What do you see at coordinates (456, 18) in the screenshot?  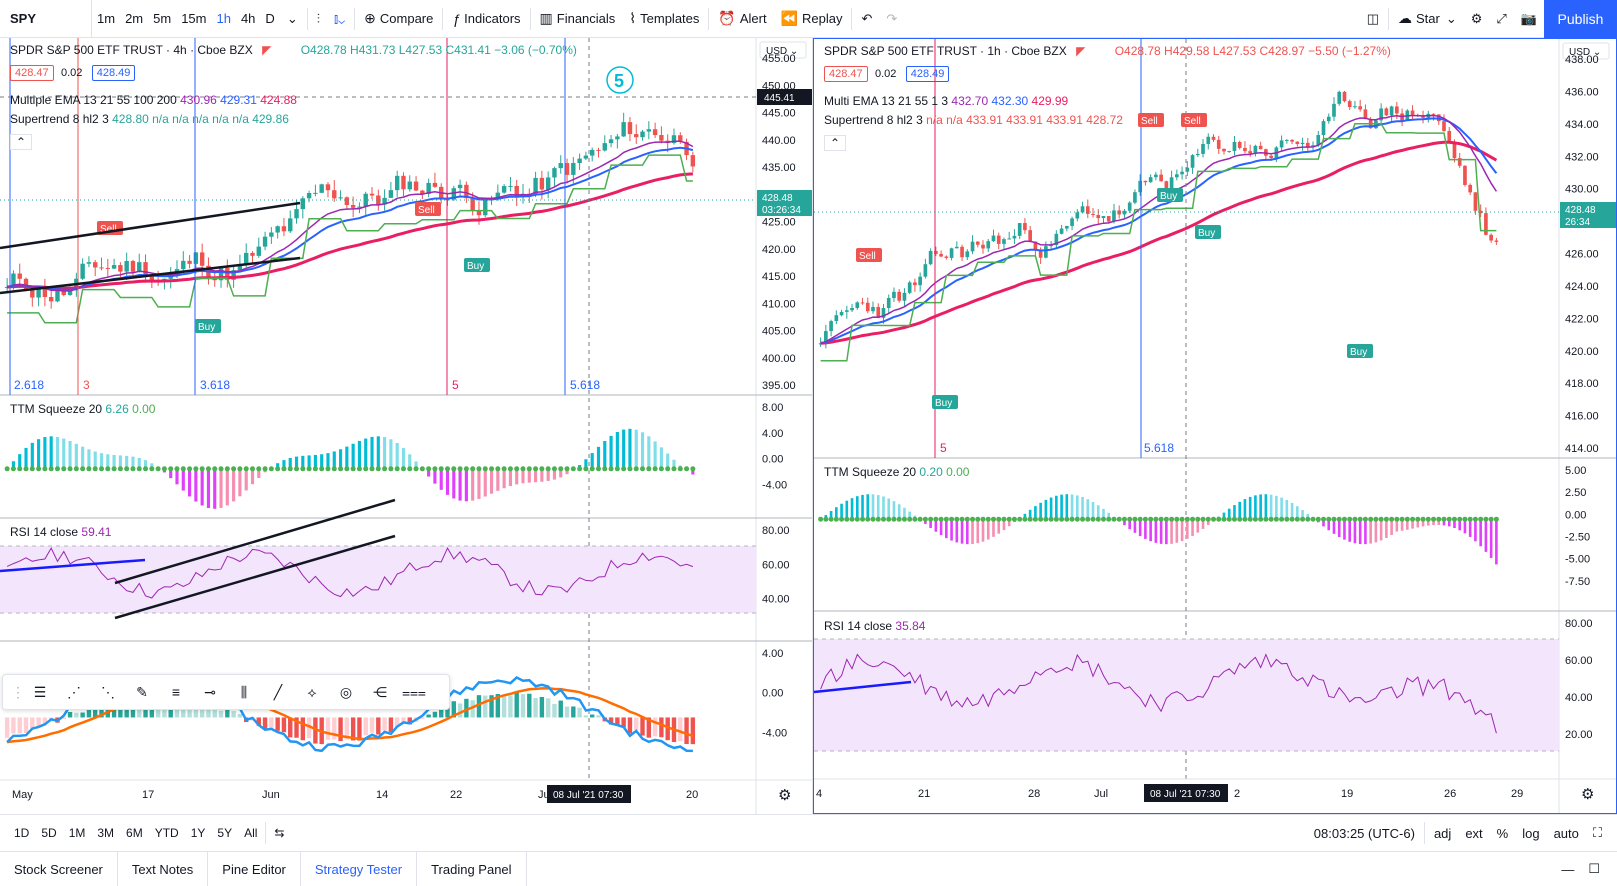 I see `function-icon: ƒ` at bounding box center [456, 18].